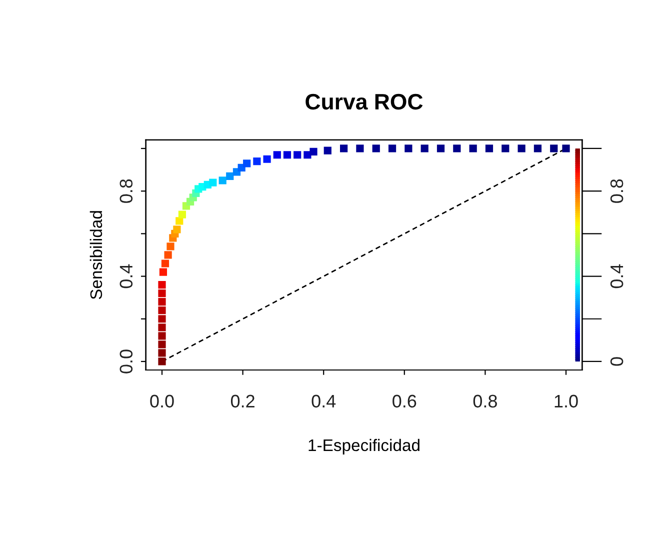 The height and width of the screenshot is (533, 647). What do you see at coordinates (617, 191) in the screenshot?
I see `y2-tick-label: 0.8` at bounding box center [617, 191].